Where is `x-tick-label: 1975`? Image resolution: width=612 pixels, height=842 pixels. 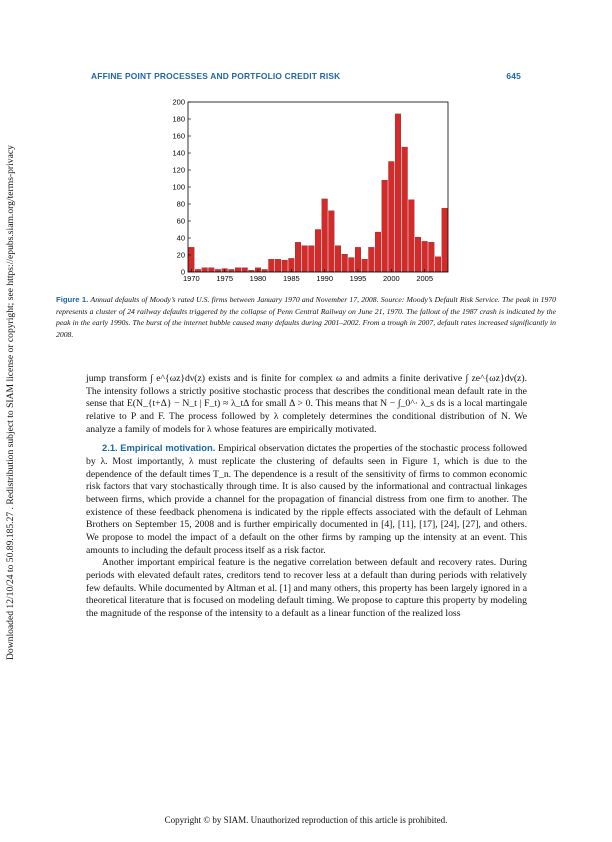
x-tick-label: 1975 is located at coordinates (224, 278).